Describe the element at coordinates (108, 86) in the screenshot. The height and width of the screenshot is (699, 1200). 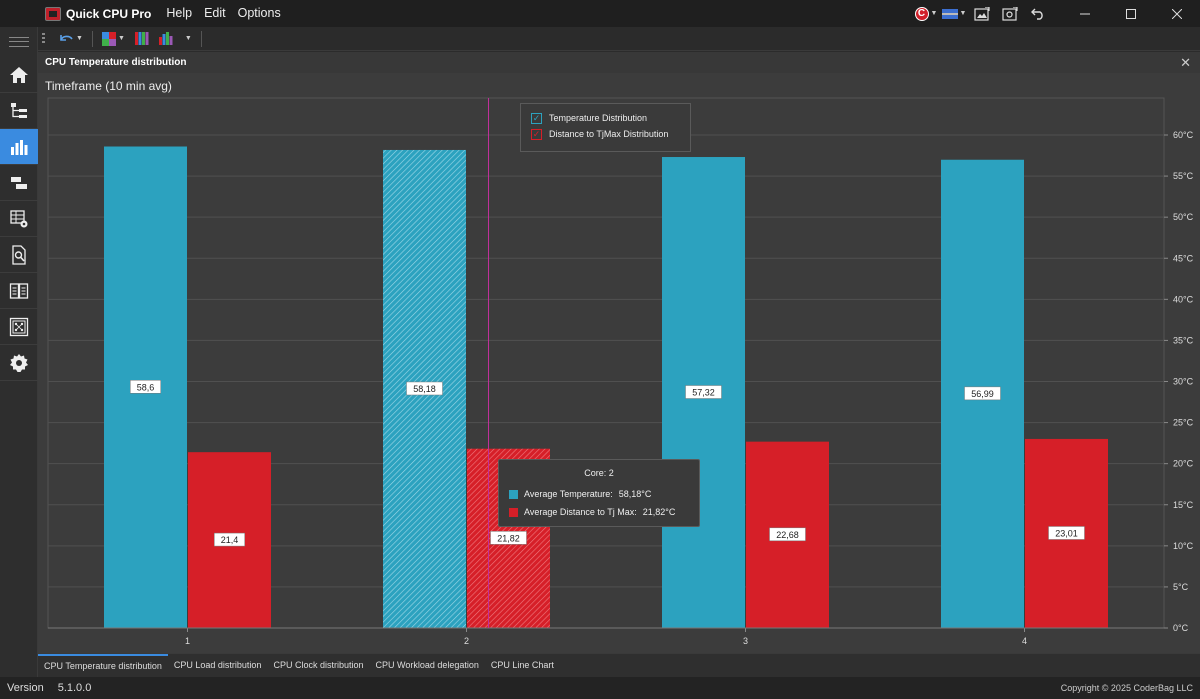
I see `timeframe-label: Timeframe (10 min avg)` at that location.